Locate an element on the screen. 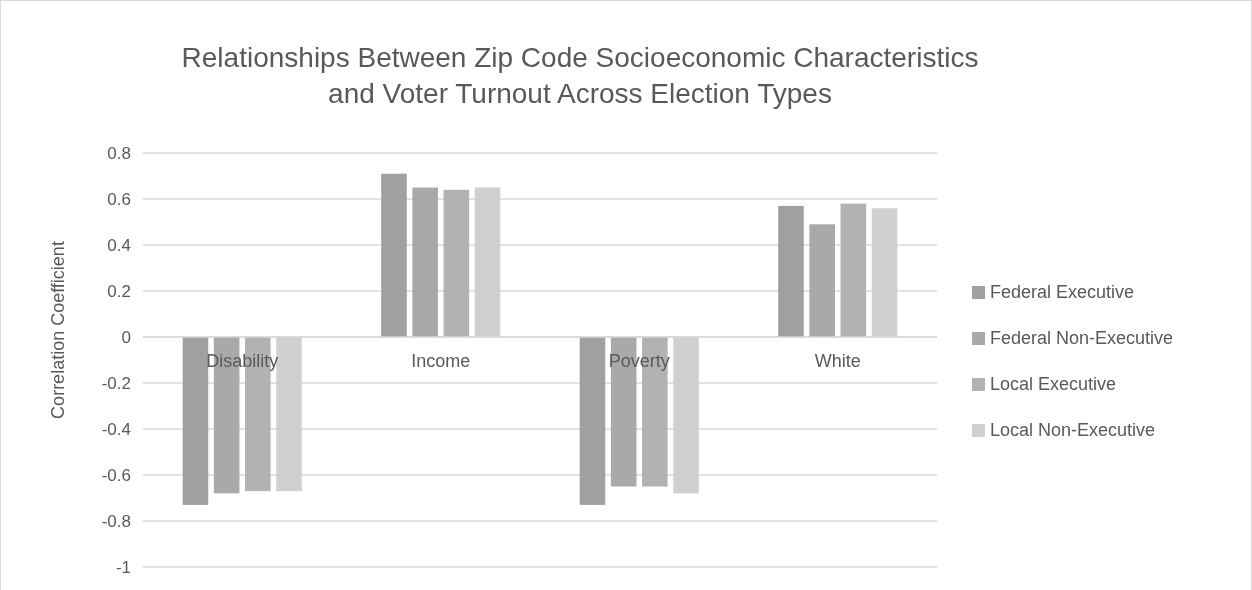 The height and width of the screenshot is (590, 1252). legend-label: Federal Non-Executive is located at coordinates (1082, 338).